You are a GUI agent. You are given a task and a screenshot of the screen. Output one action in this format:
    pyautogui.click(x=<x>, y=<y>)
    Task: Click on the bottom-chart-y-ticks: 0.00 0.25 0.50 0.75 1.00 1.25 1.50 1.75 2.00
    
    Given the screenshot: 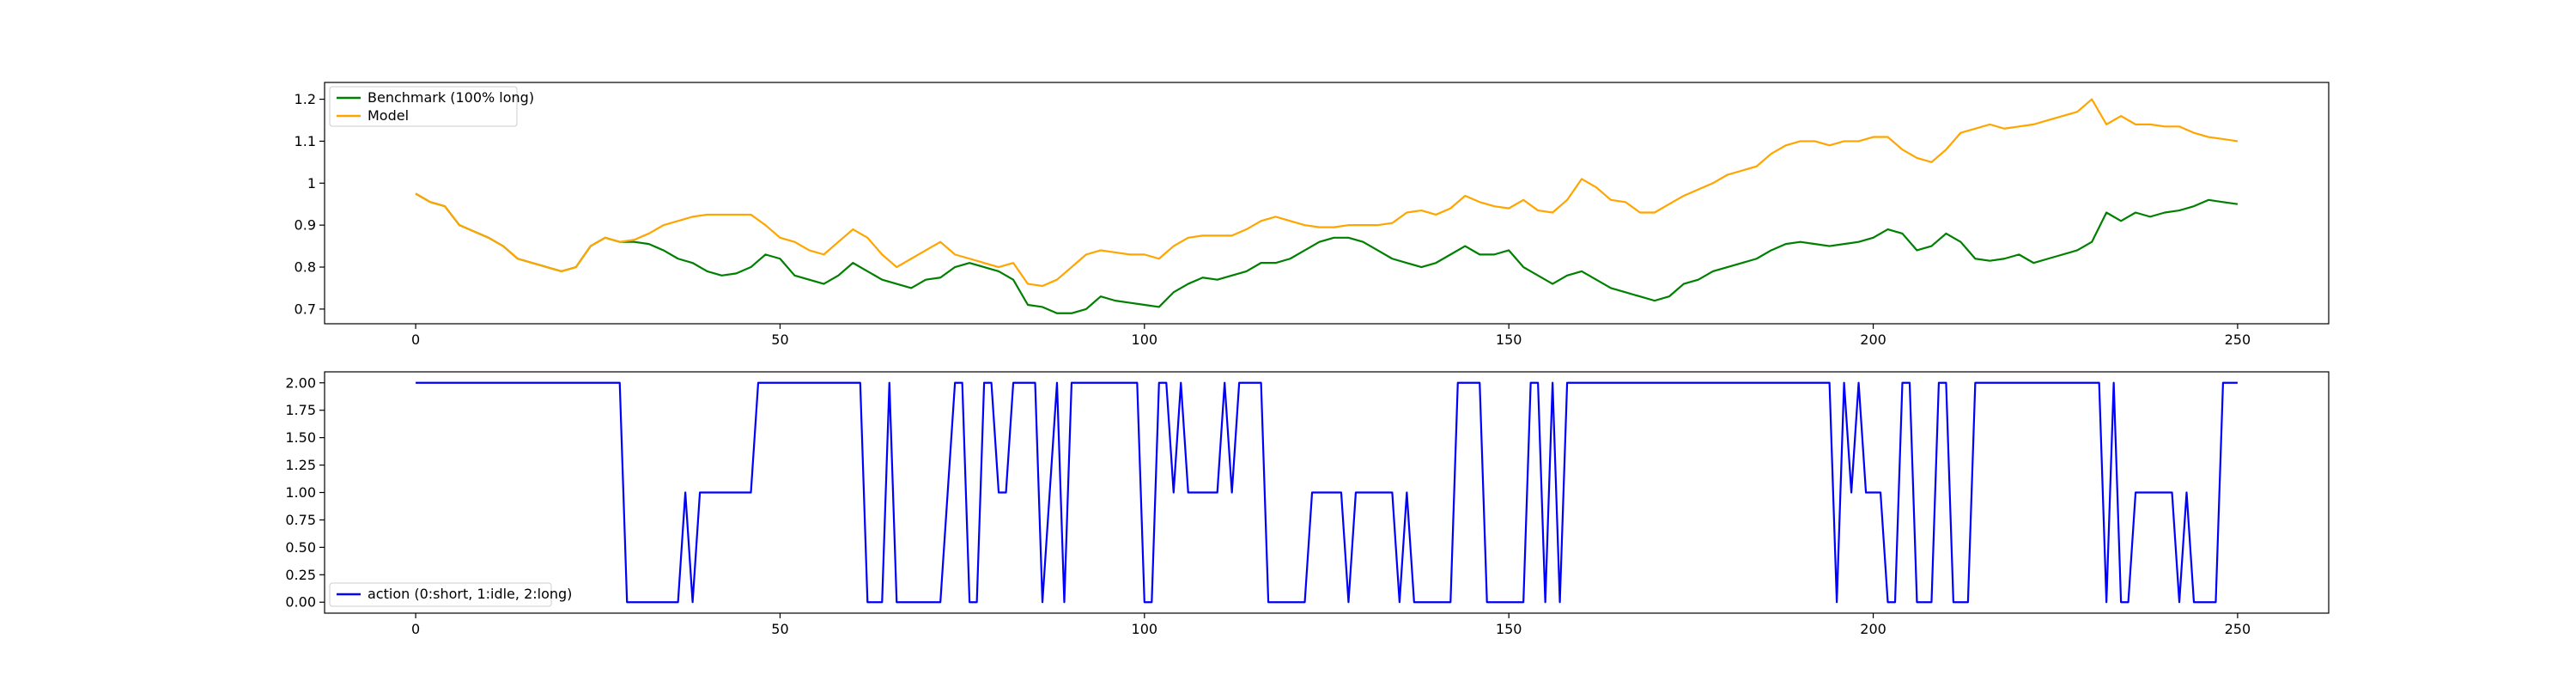 What is the action you would take?
    pyautogui.click(x=305, y=492)
    